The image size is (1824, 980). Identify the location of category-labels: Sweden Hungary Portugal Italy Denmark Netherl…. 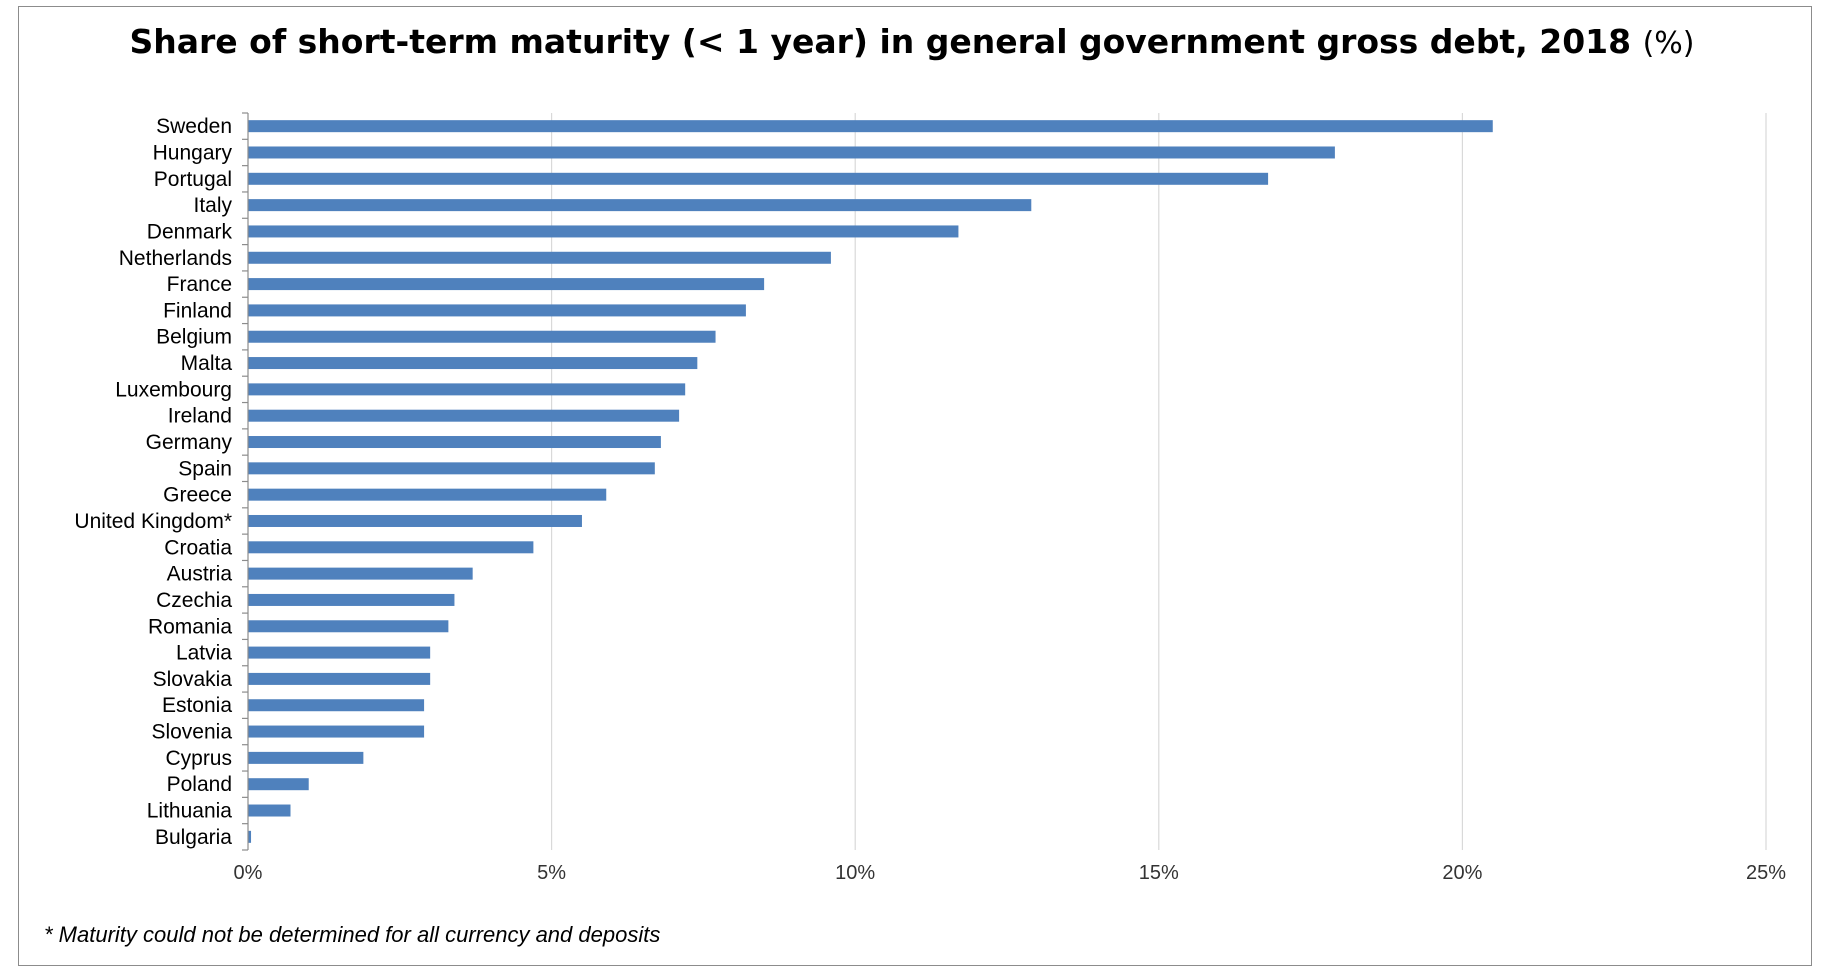
(153, 482).